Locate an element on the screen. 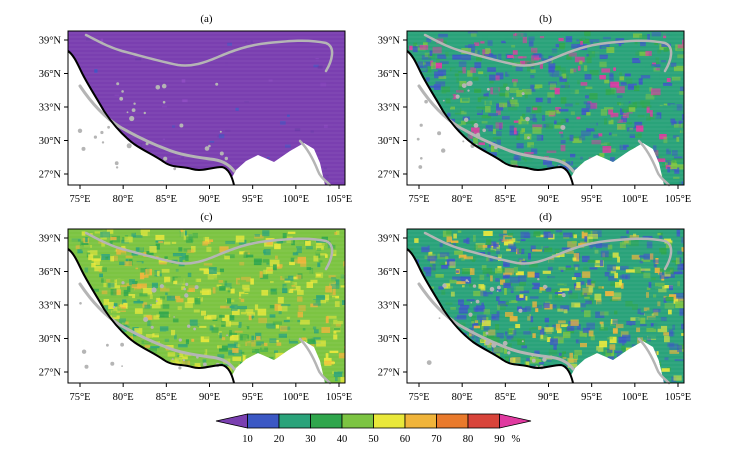  himalaya-outline is located at coordinates (496, 128).